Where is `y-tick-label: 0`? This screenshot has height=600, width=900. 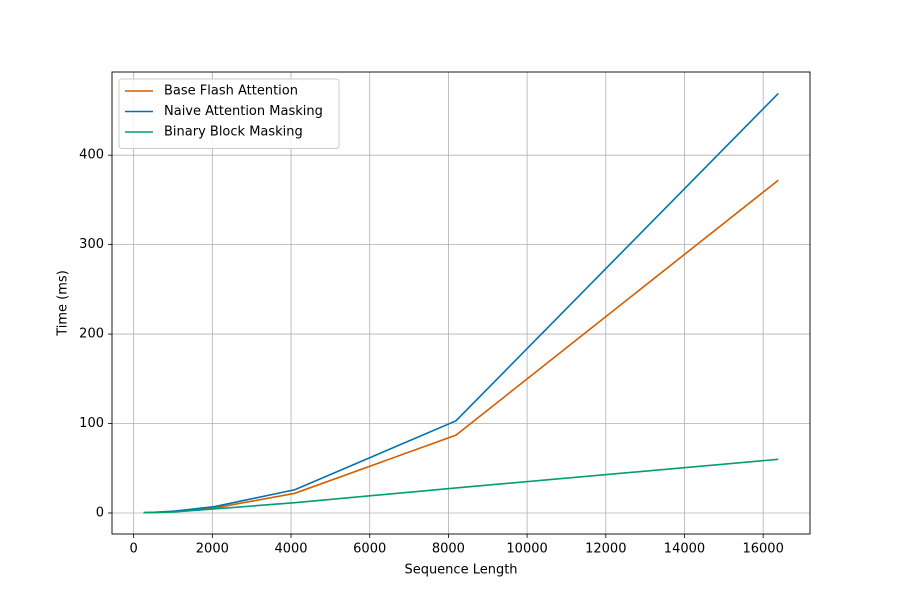 y-tick-label: 0 is located at coordinates (100, 512).